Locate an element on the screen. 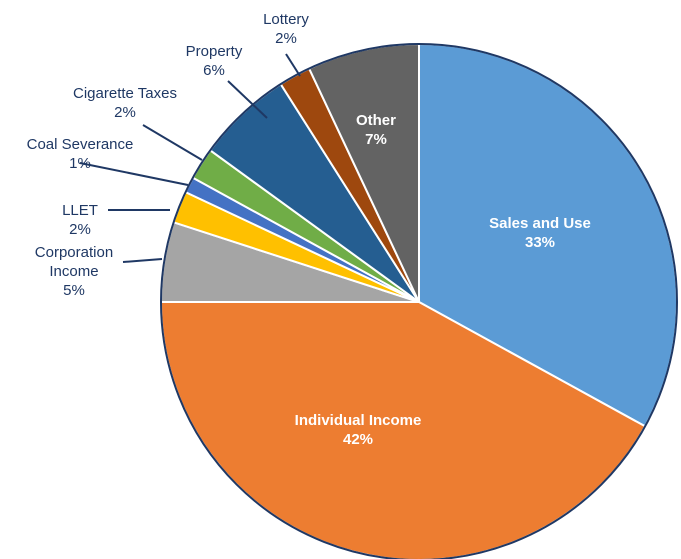 This screenshot has width=681, height=559. slice-label-corporation-income: Income is located at coordinates (73, 271).